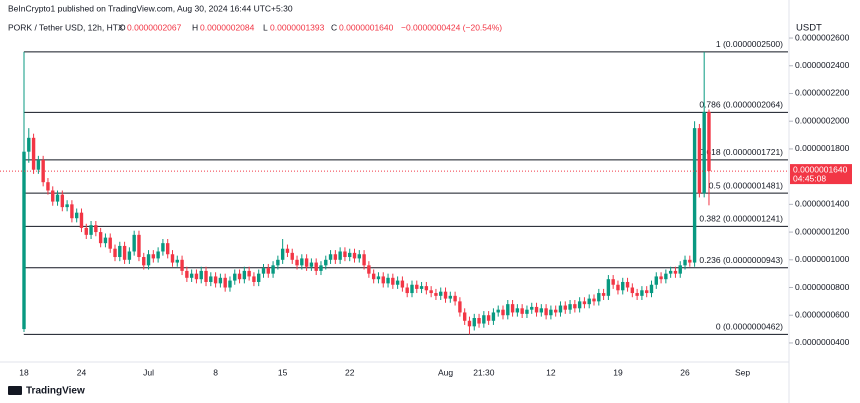  Describe the element at coordinates (822, 342) in the screenshot. I see `y-tick-label: 0.0000000400` at that location.